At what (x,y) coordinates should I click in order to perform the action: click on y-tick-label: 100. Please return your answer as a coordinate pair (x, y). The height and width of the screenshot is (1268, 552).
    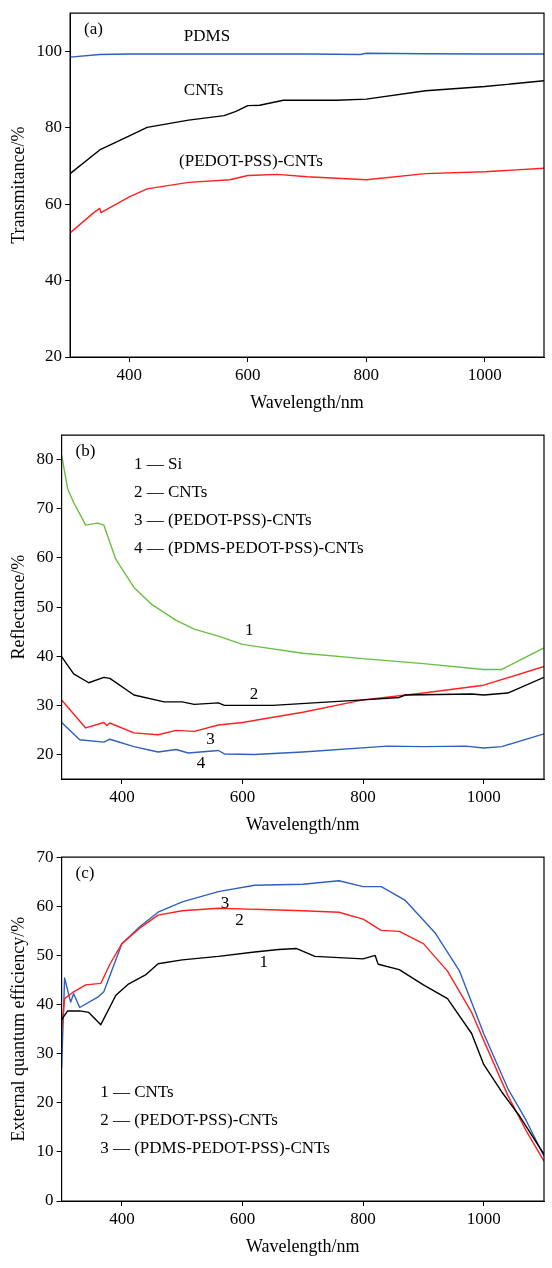
    Looking at the image, I should click on (49, 50).